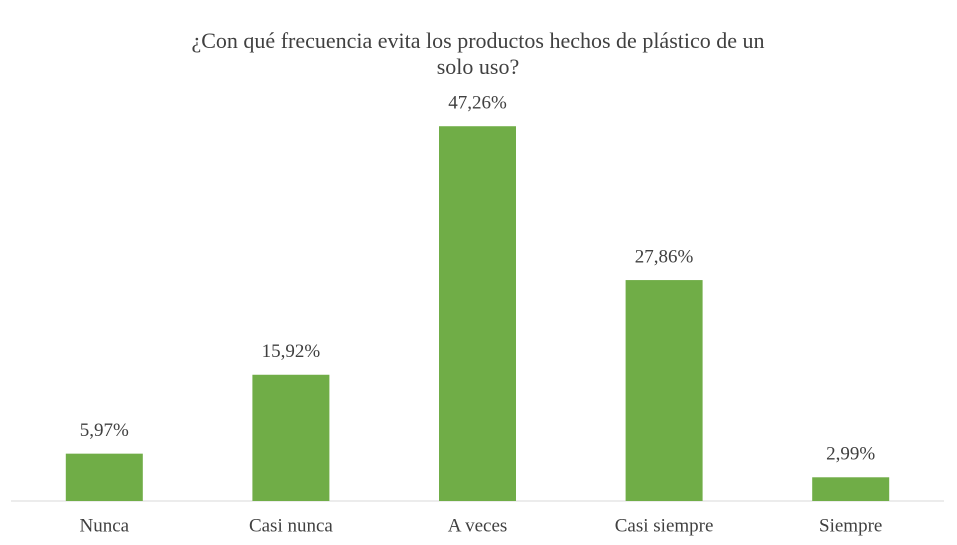 The width and height of the screenshot is (957, 545). Describe the element at coordinates (850, 525) in the screenshot. I see `x-tick-label: Siempre` at that location.